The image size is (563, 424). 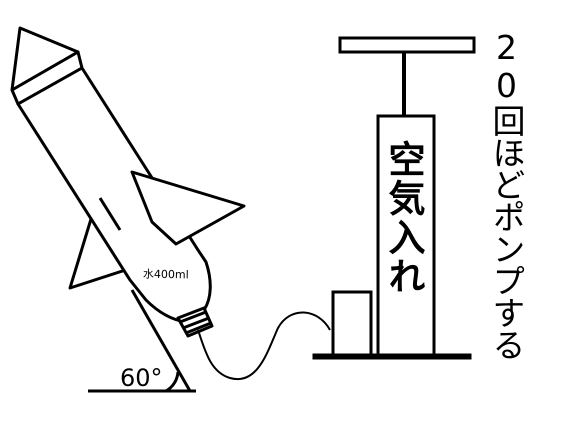 I want to click on rocket-fin-overlap-line, so click(x=110, y=214).